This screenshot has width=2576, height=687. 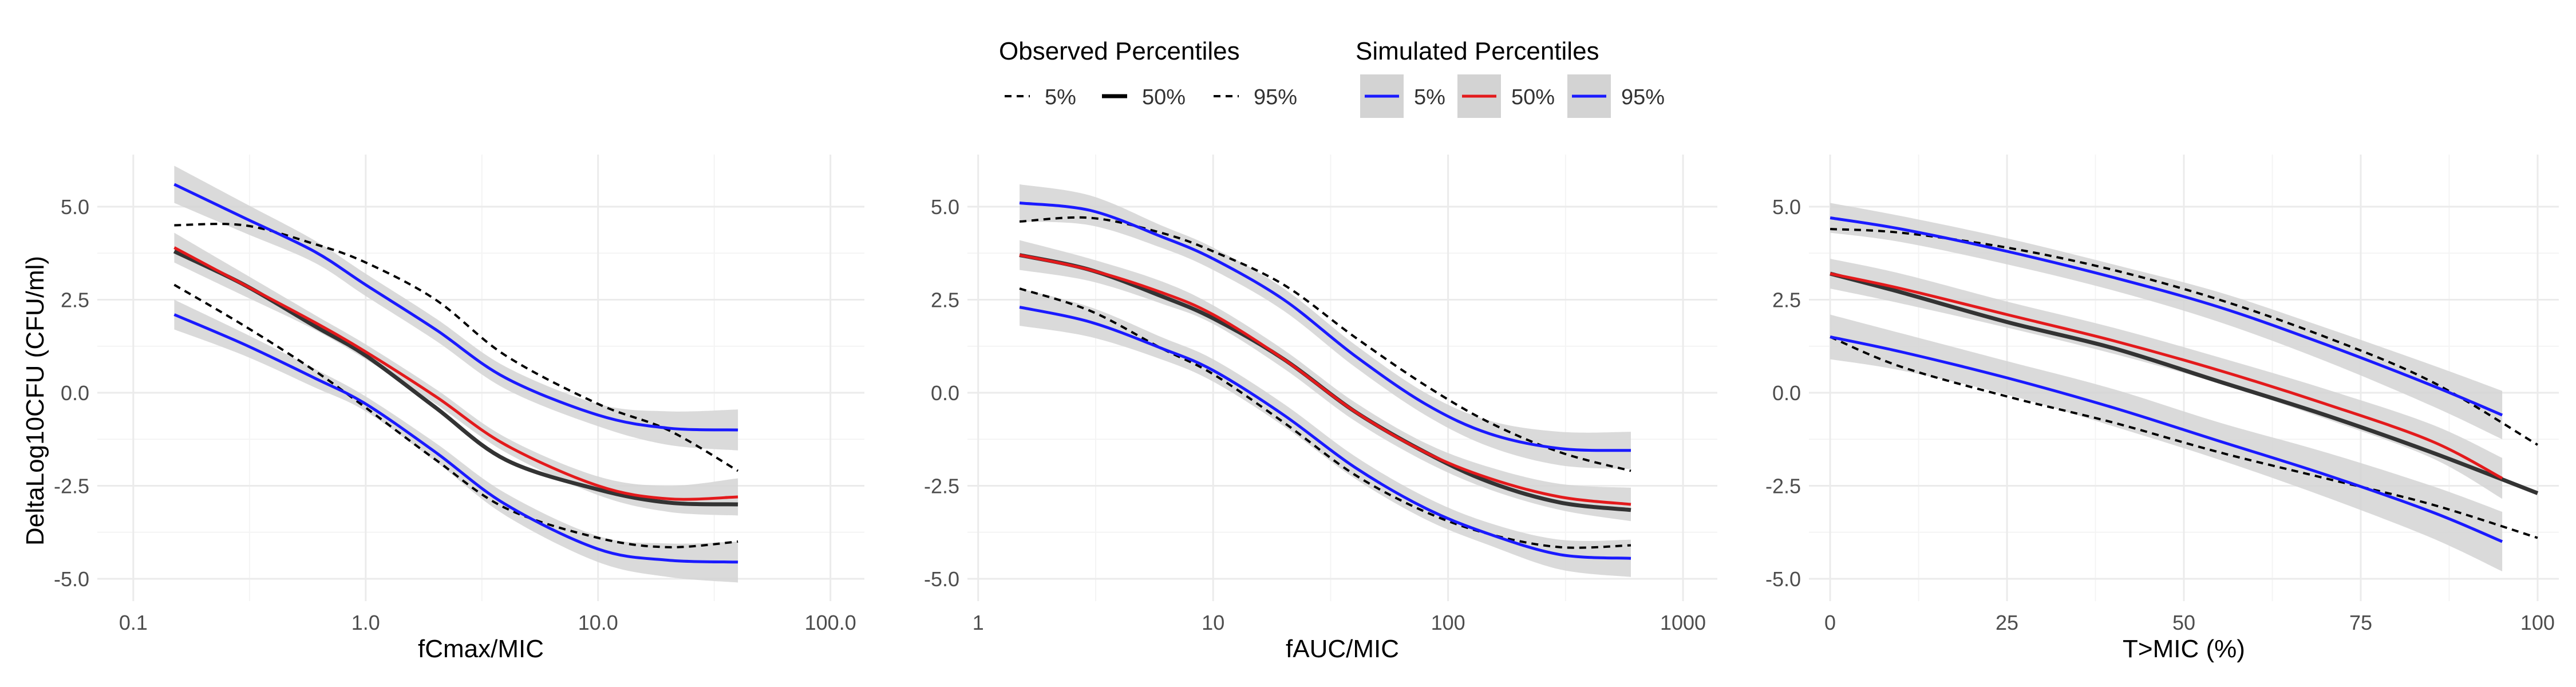 What do you see at coordinates (1275, 97) in the screenshot?
I see `legend-observed-key-label: 95%` at bounding box center [1275, 97].